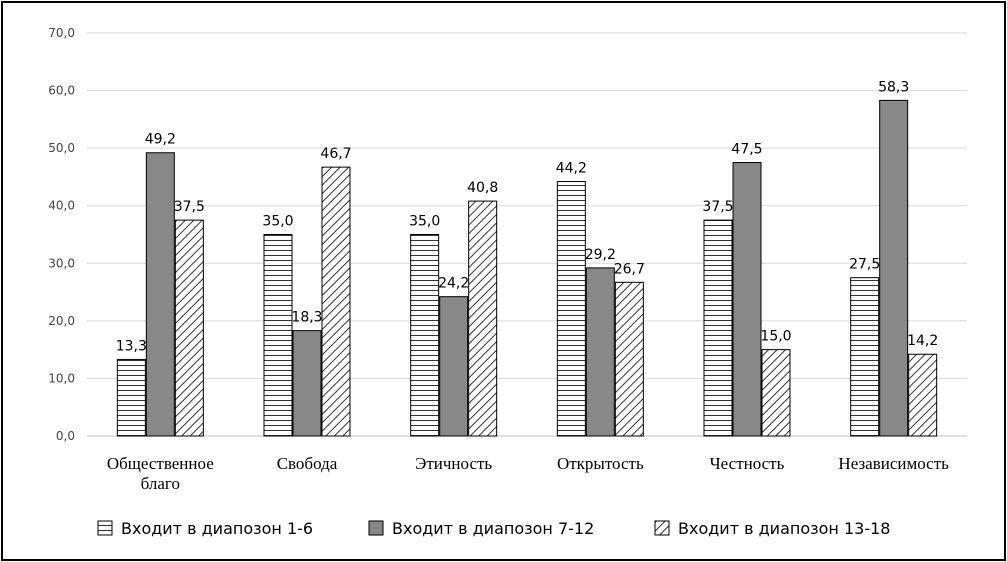 The height and width of the screenshot is (562, 1007). What do you see at coordinates (453, 463) in the screenshot?
I see `category-label: Этичность` at bounding box center [453, 463].